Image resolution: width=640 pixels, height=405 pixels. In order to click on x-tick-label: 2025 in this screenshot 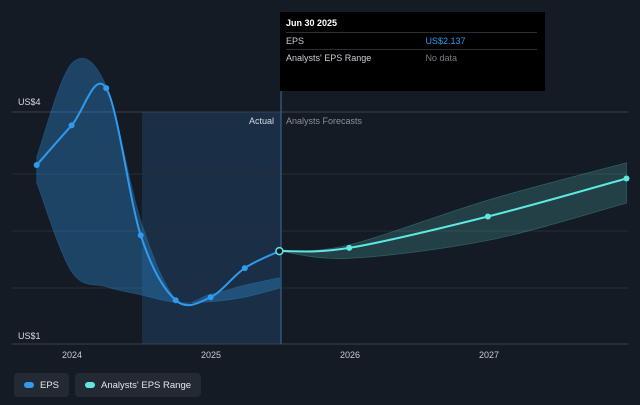, I will do `click(211, 355)`.